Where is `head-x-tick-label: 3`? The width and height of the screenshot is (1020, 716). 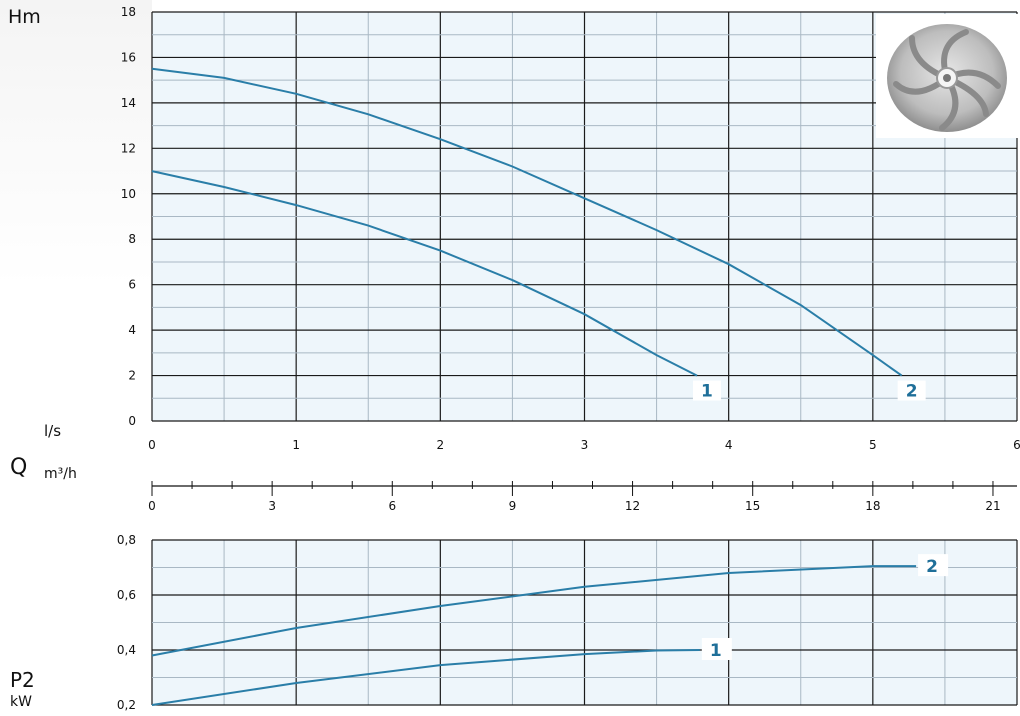
head-x-tick-label: 3 is located at coordinates (585, 445).